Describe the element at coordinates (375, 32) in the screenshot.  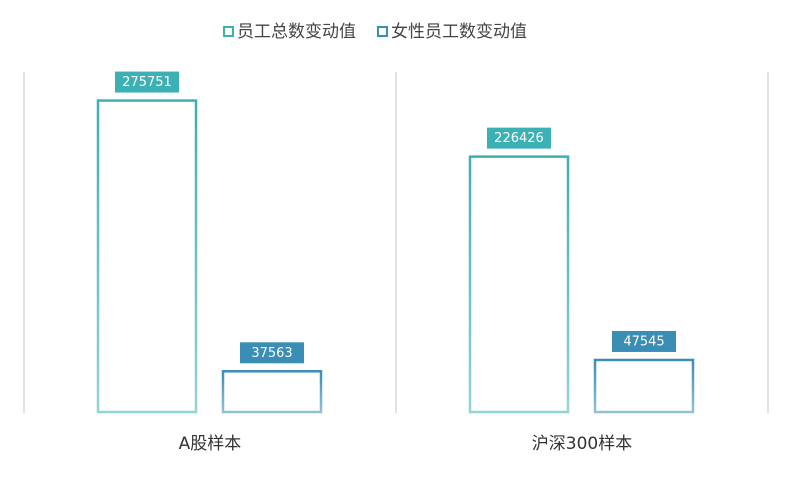
I see `legend: 员工总数变动值 女性员工数变动值` at that location.